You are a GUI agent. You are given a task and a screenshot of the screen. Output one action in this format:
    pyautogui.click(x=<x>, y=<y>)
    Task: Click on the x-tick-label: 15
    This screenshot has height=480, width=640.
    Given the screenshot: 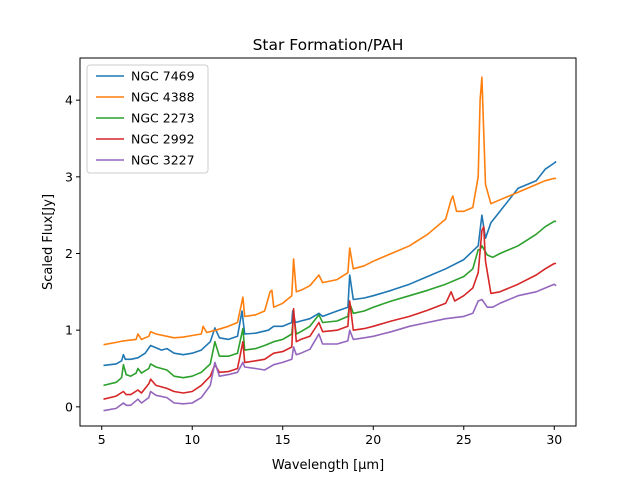 What is the action you would take?
    pyautogui.click(x=283, y=439)
    